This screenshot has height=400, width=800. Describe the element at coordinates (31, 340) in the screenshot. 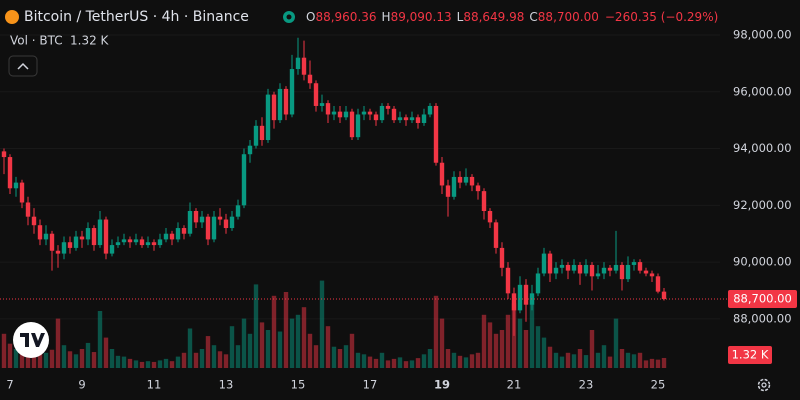

I see `logo` at that location.